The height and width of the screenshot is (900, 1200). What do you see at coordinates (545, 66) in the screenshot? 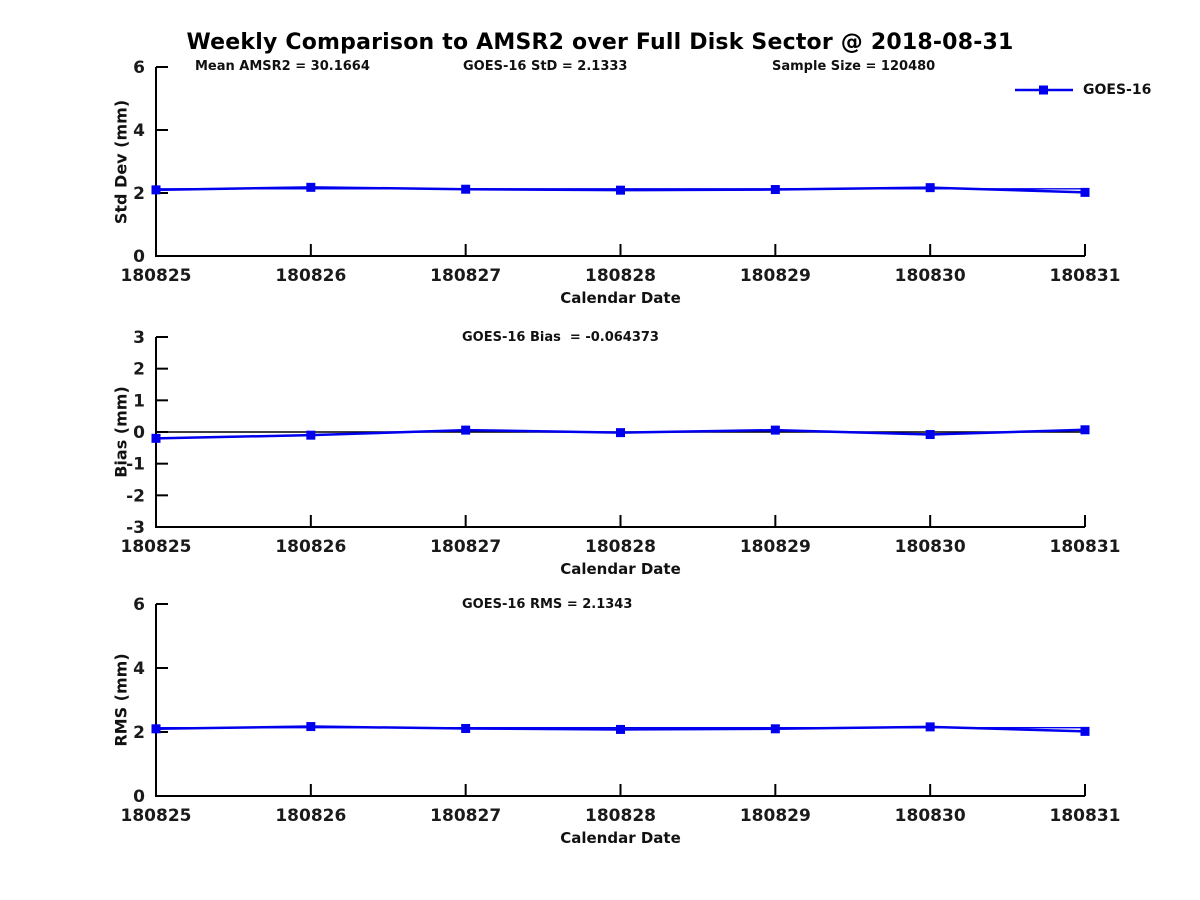
I see `annotation-goes16-std: GOES-16 StD = 2.1333` at bounding box center [545, 66].